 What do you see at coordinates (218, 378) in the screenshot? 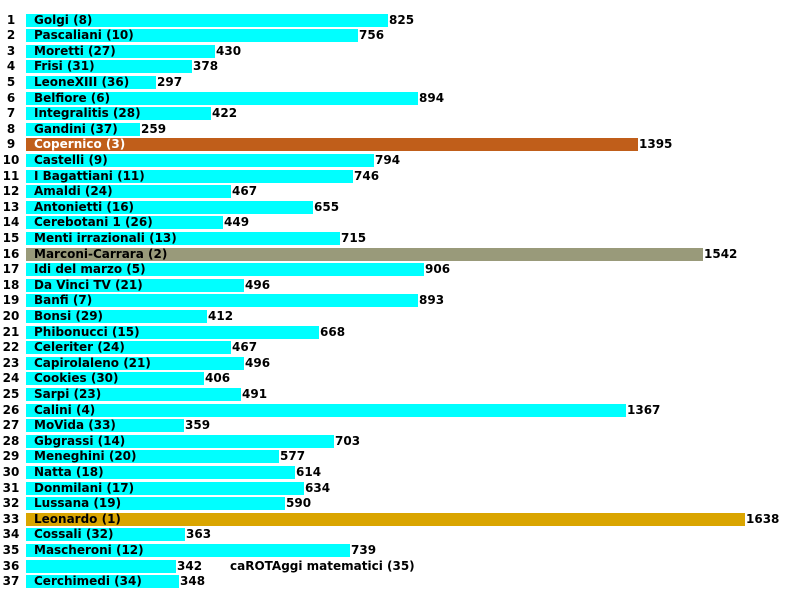
I see `value-label: 406` at bounding box center [218, 378].